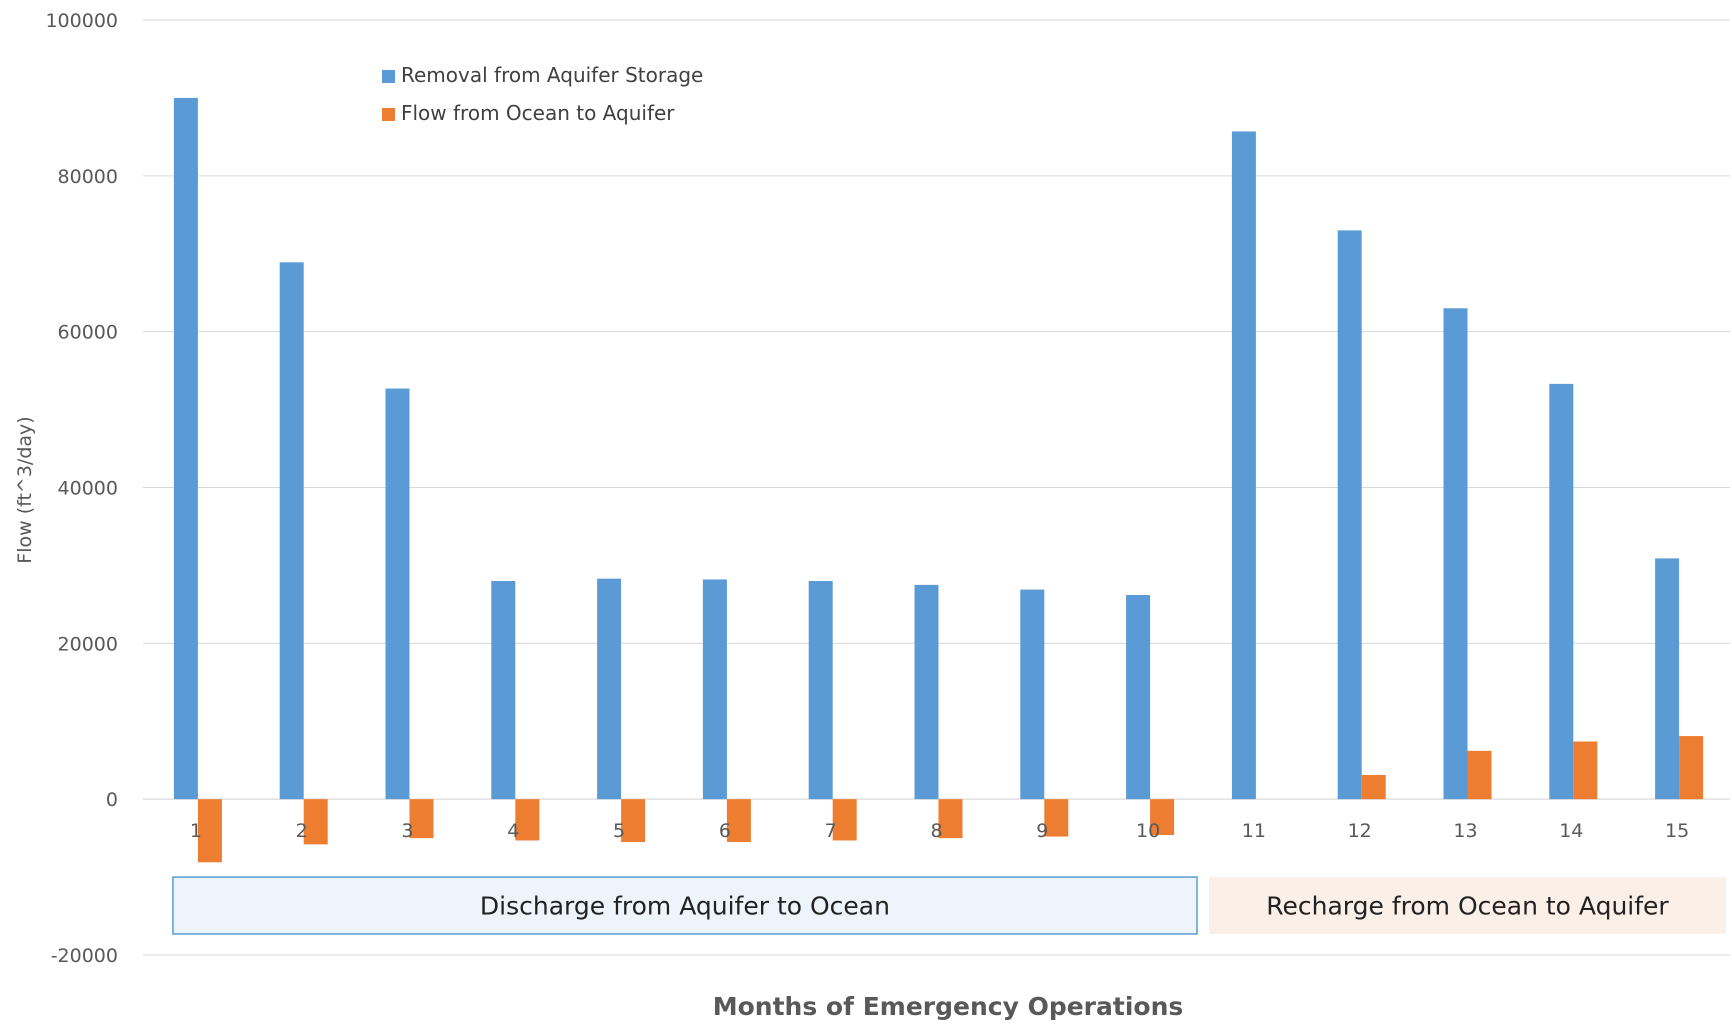 The image size is (1732, 1035). What do you see at coordinates (25, 489) in the screenshot?
I see `y-axis-label: Flow (ft^3/day)` at bounding box center [25, 489].